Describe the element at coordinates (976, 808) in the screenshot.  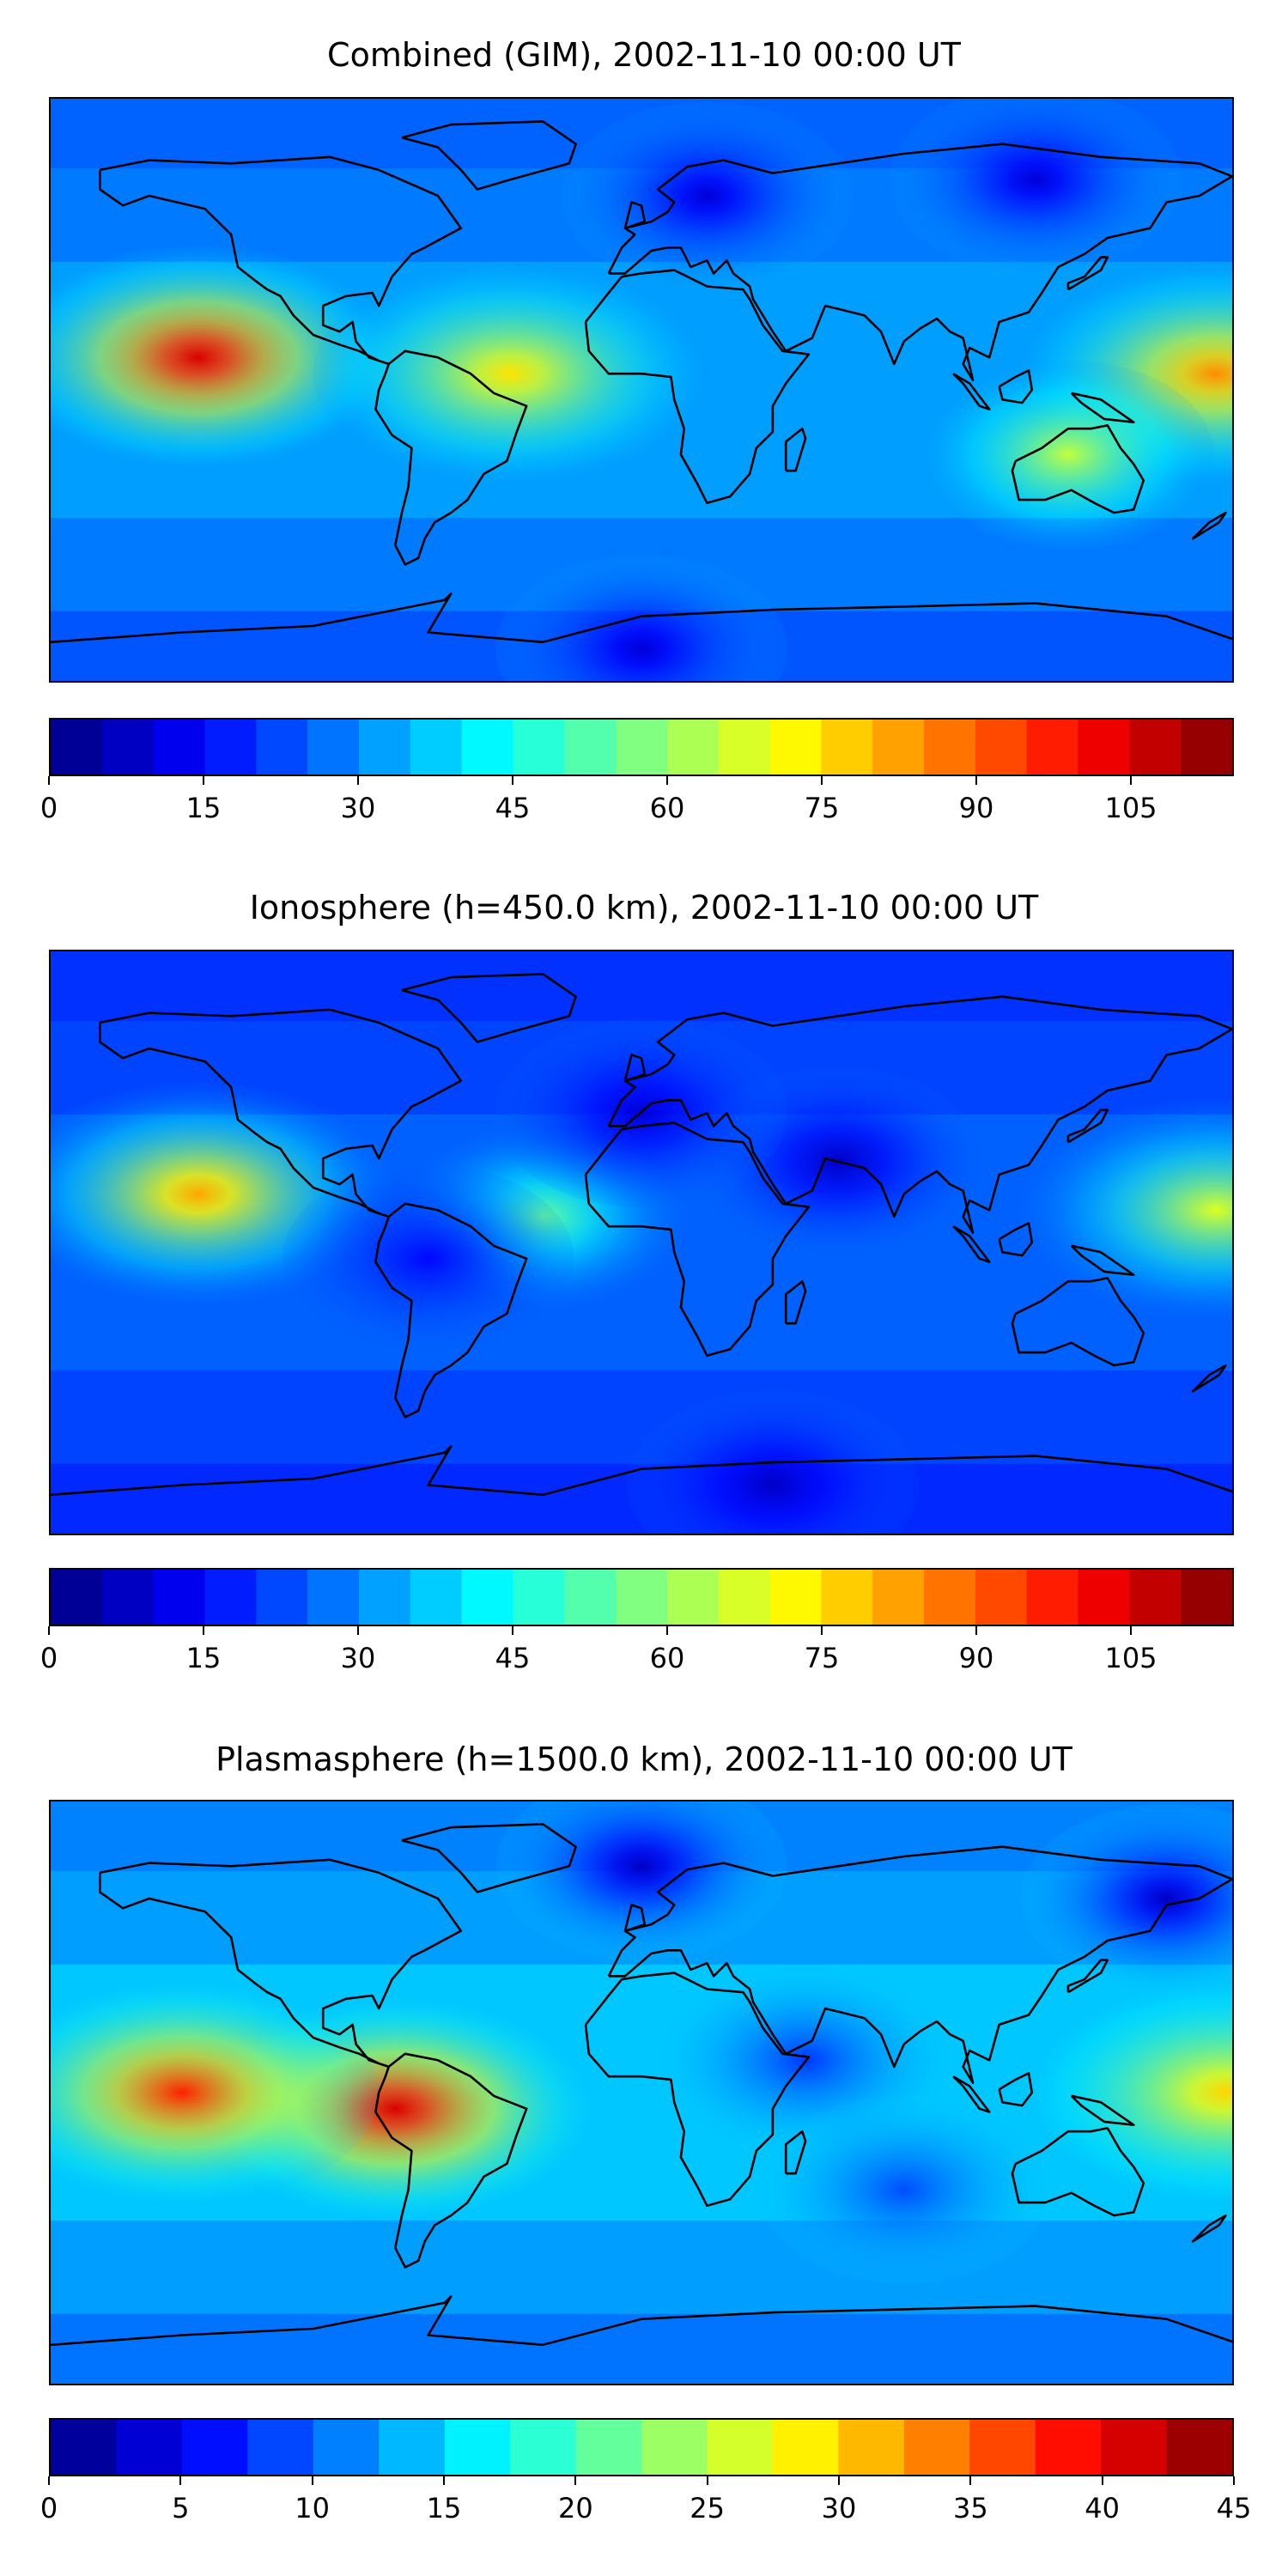
I see `colorbar-tick-label: 90` at that location.